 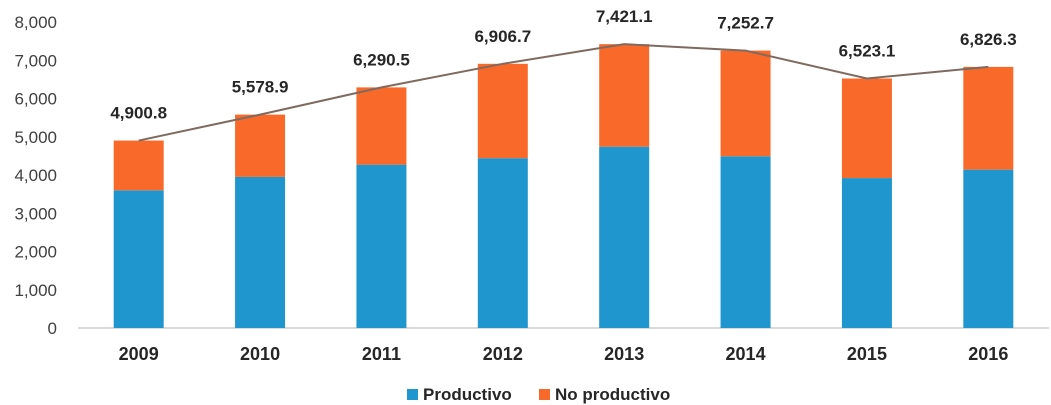 What do you see at coordinates (412, 394) in the screenshot?
I see `legend-swatch-productivo` at bounding box center [412, 394].